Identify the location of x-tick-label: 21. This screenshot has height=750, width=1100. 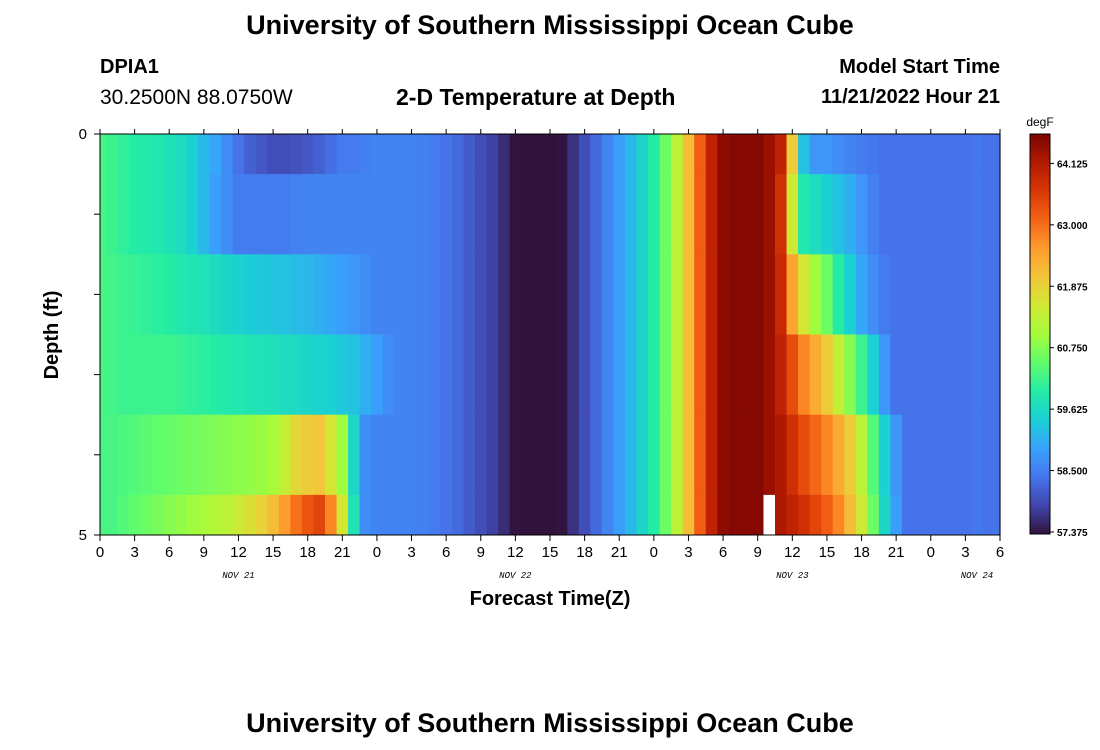
(342, 552).